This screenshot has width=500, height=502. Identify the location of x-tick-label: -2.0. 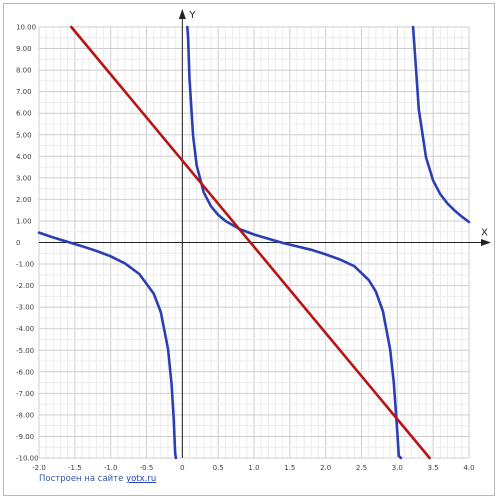
(39, 468).